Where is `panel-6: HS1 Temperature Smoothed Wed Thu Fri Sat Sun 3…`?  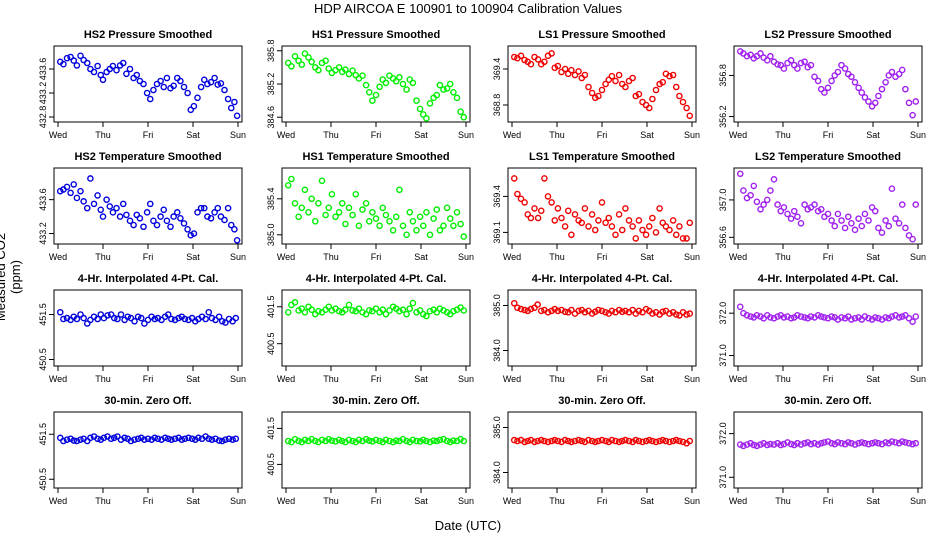
panel-6: HS1 Temperature Smoothed Wed Thu Fri Sat Sun 3… is located at coordinates (370, 206).